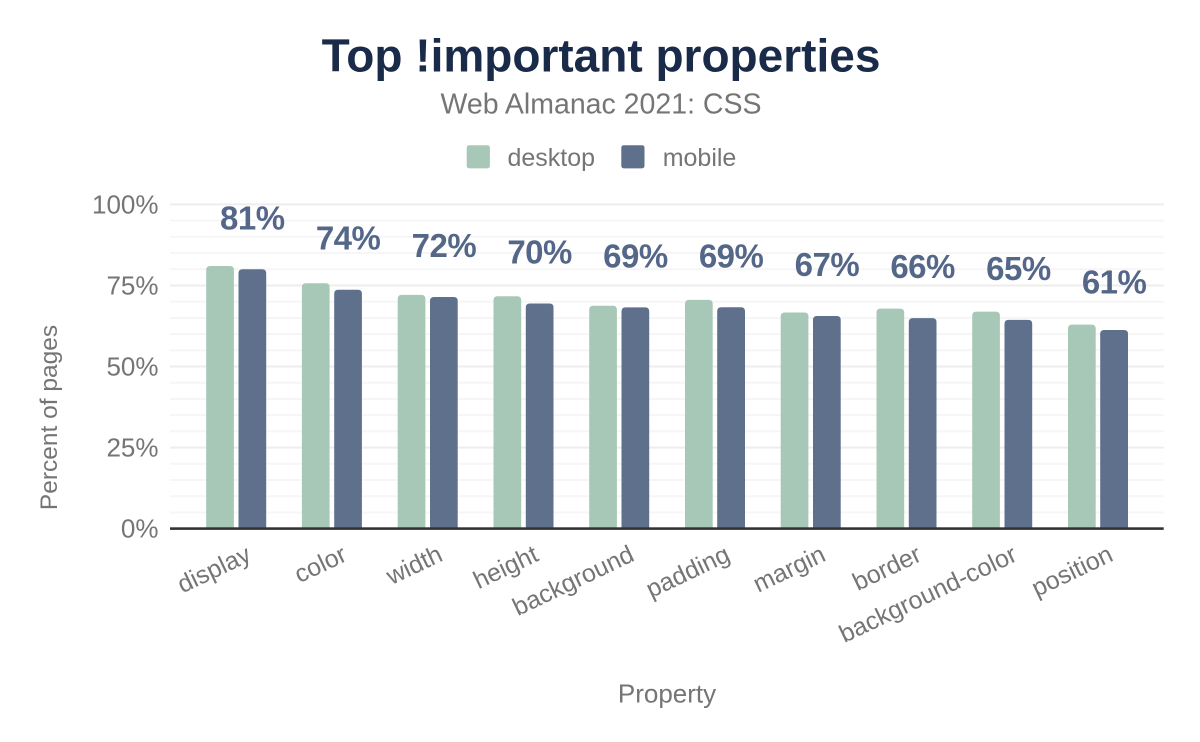  What do you see at coordinates (1114, 281) in the screenshot?
I see `svg-text: 61%` at bounding box center [1114, 281].